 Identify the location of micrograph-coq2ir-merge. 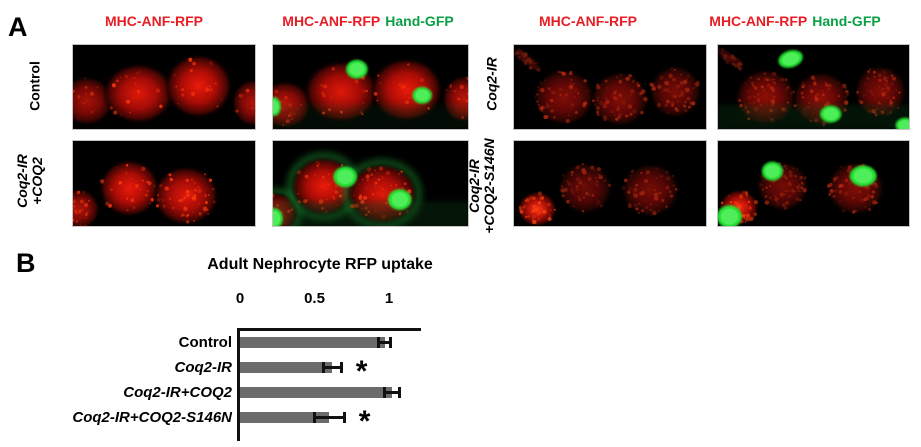
(813, 87).